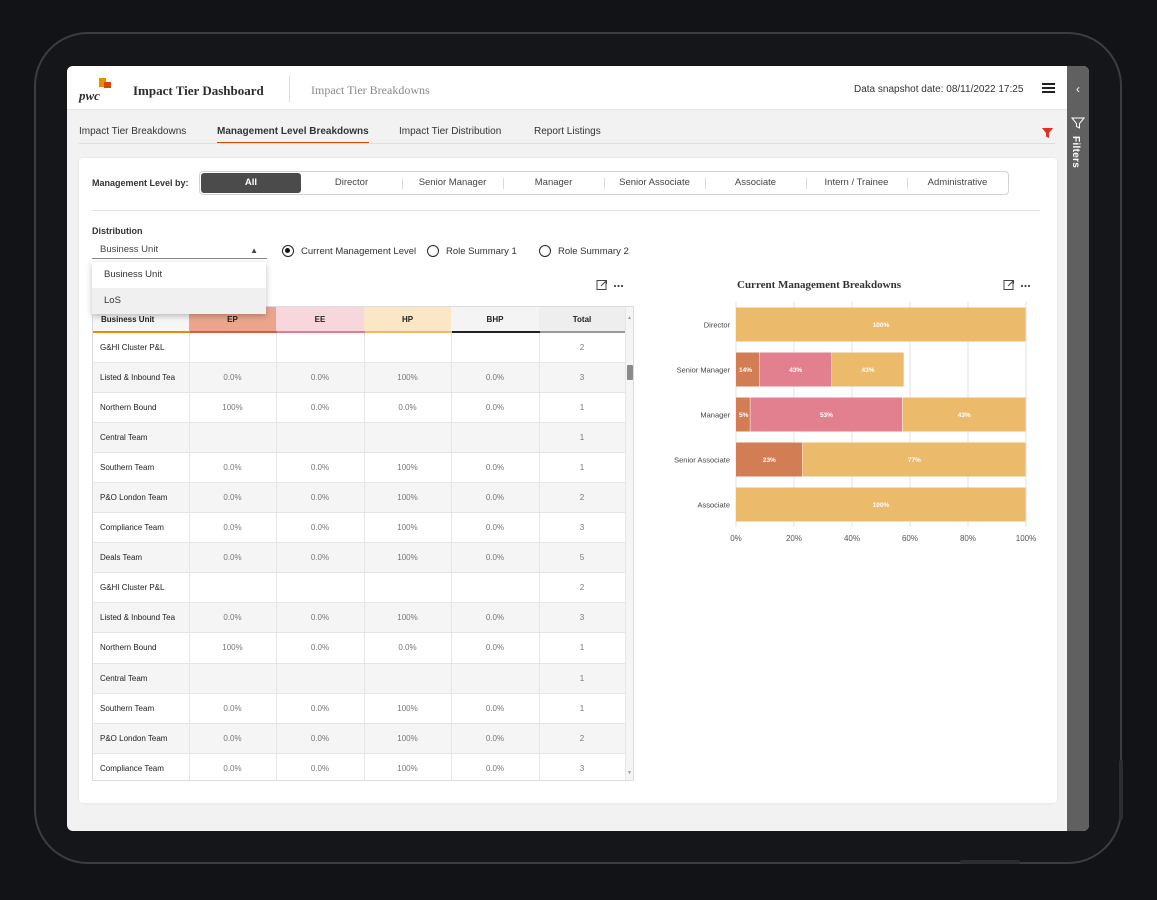 Image resolution: width=1157 pixels, height=900 pixels. I want to click on segment-manager: Manager, so click(553, 182).